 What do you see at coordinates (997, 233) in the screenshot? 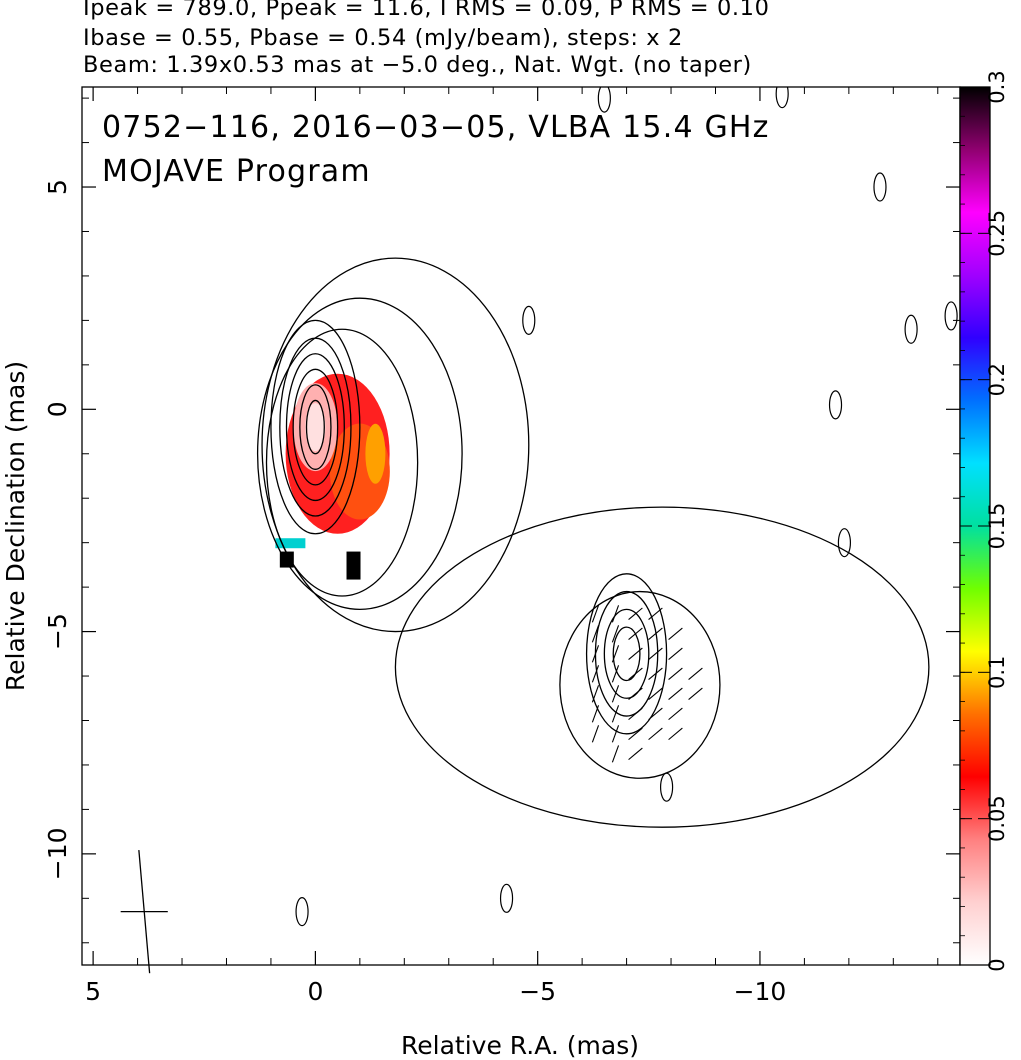
I see `colorbar-tick-label: 0.25` at bounding box center [997, 233].